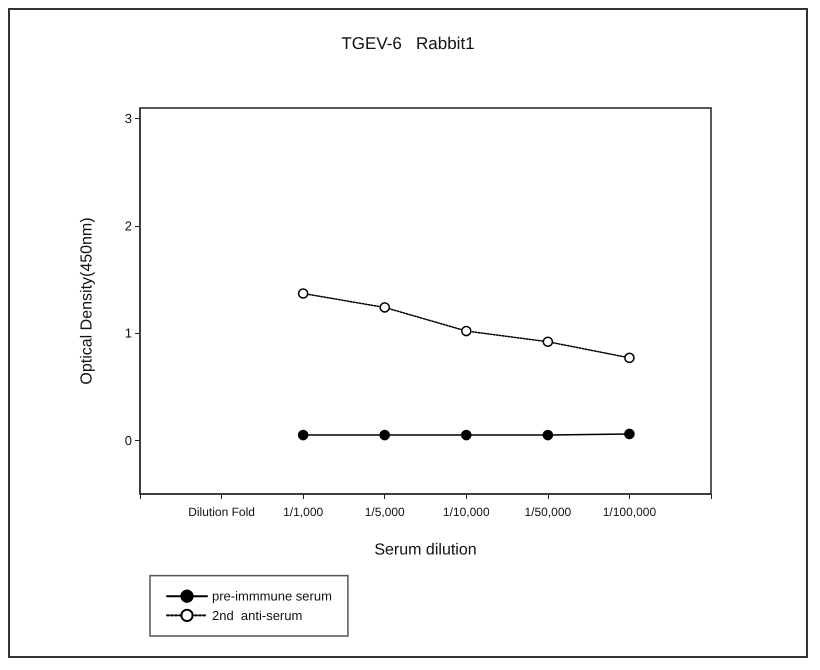 The height and width of the screenshot is (670, 820). What do you see at coordinates (221, 512) in the screenshot?
I see `x-tick-label: Dilution Fold` at bounding box center [221, 512].